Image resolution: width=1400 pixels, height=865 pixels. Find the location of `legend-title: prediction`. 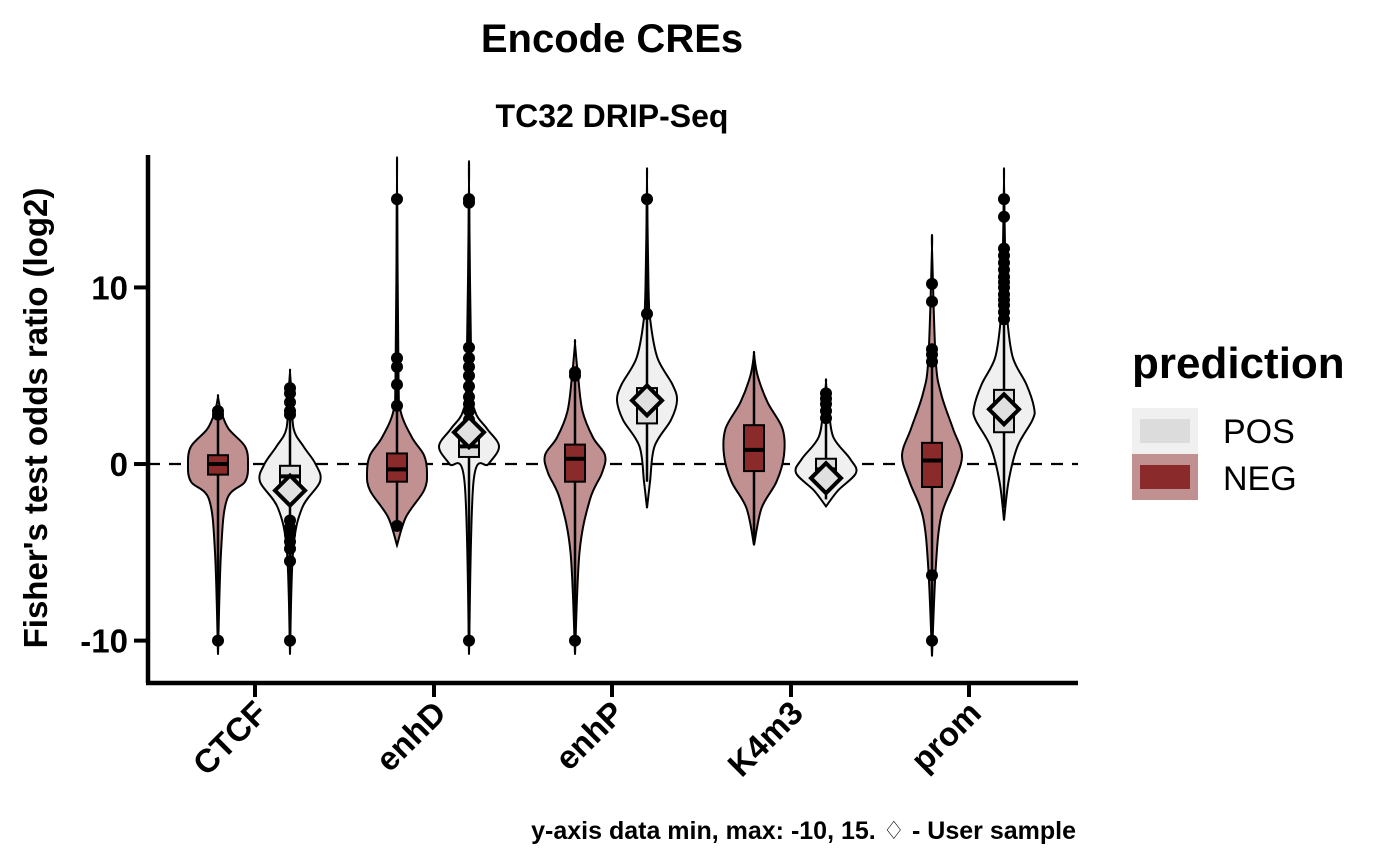

legend-title: prediction is located at coordinates (1238, 363).